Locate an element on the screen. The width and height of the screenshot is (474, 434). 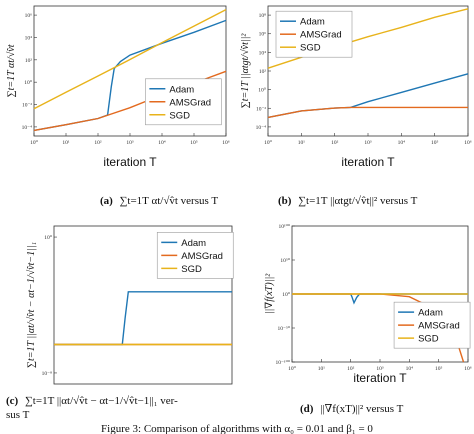
y-axis-label: ∑t=1T ||αt/√v̂t − αt−1/√v̂t−1||₁ is located at coordinates (31, 305).